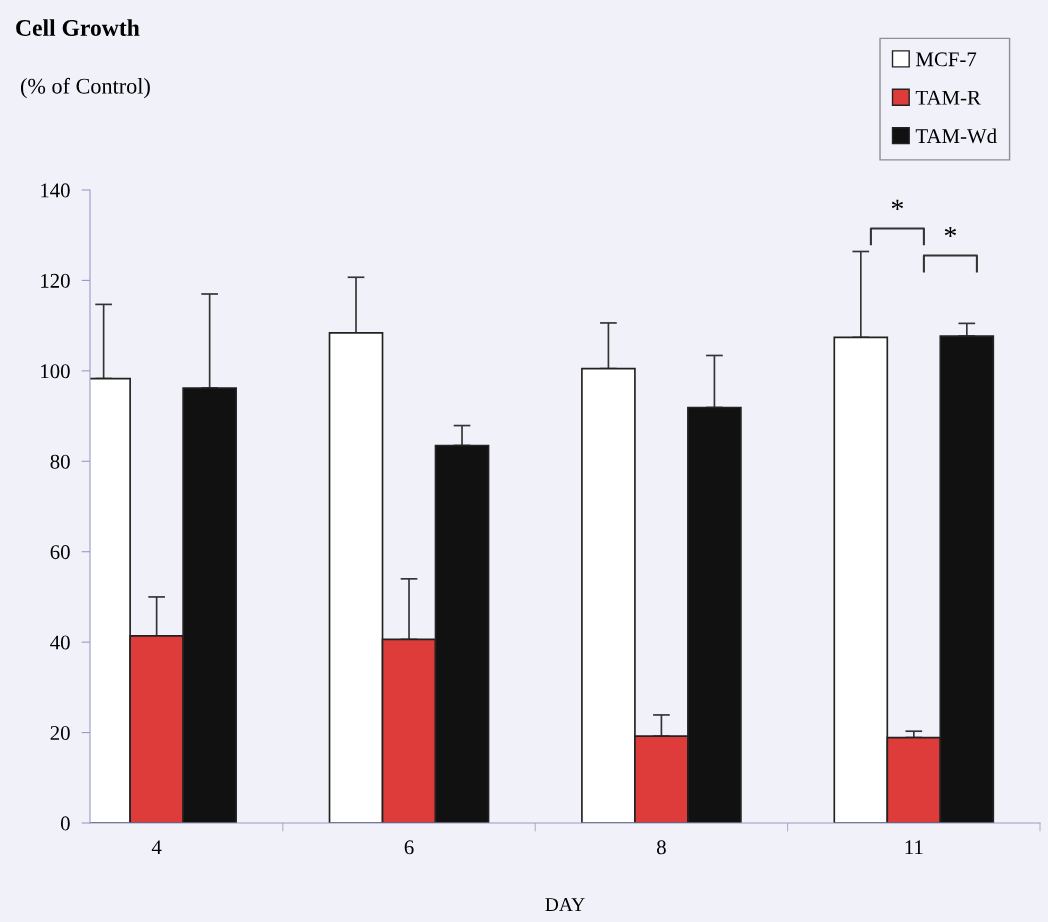  Describe the element at coordinates (914, 847) in the screenshot. I see `x-tick-label: 11` at that location.